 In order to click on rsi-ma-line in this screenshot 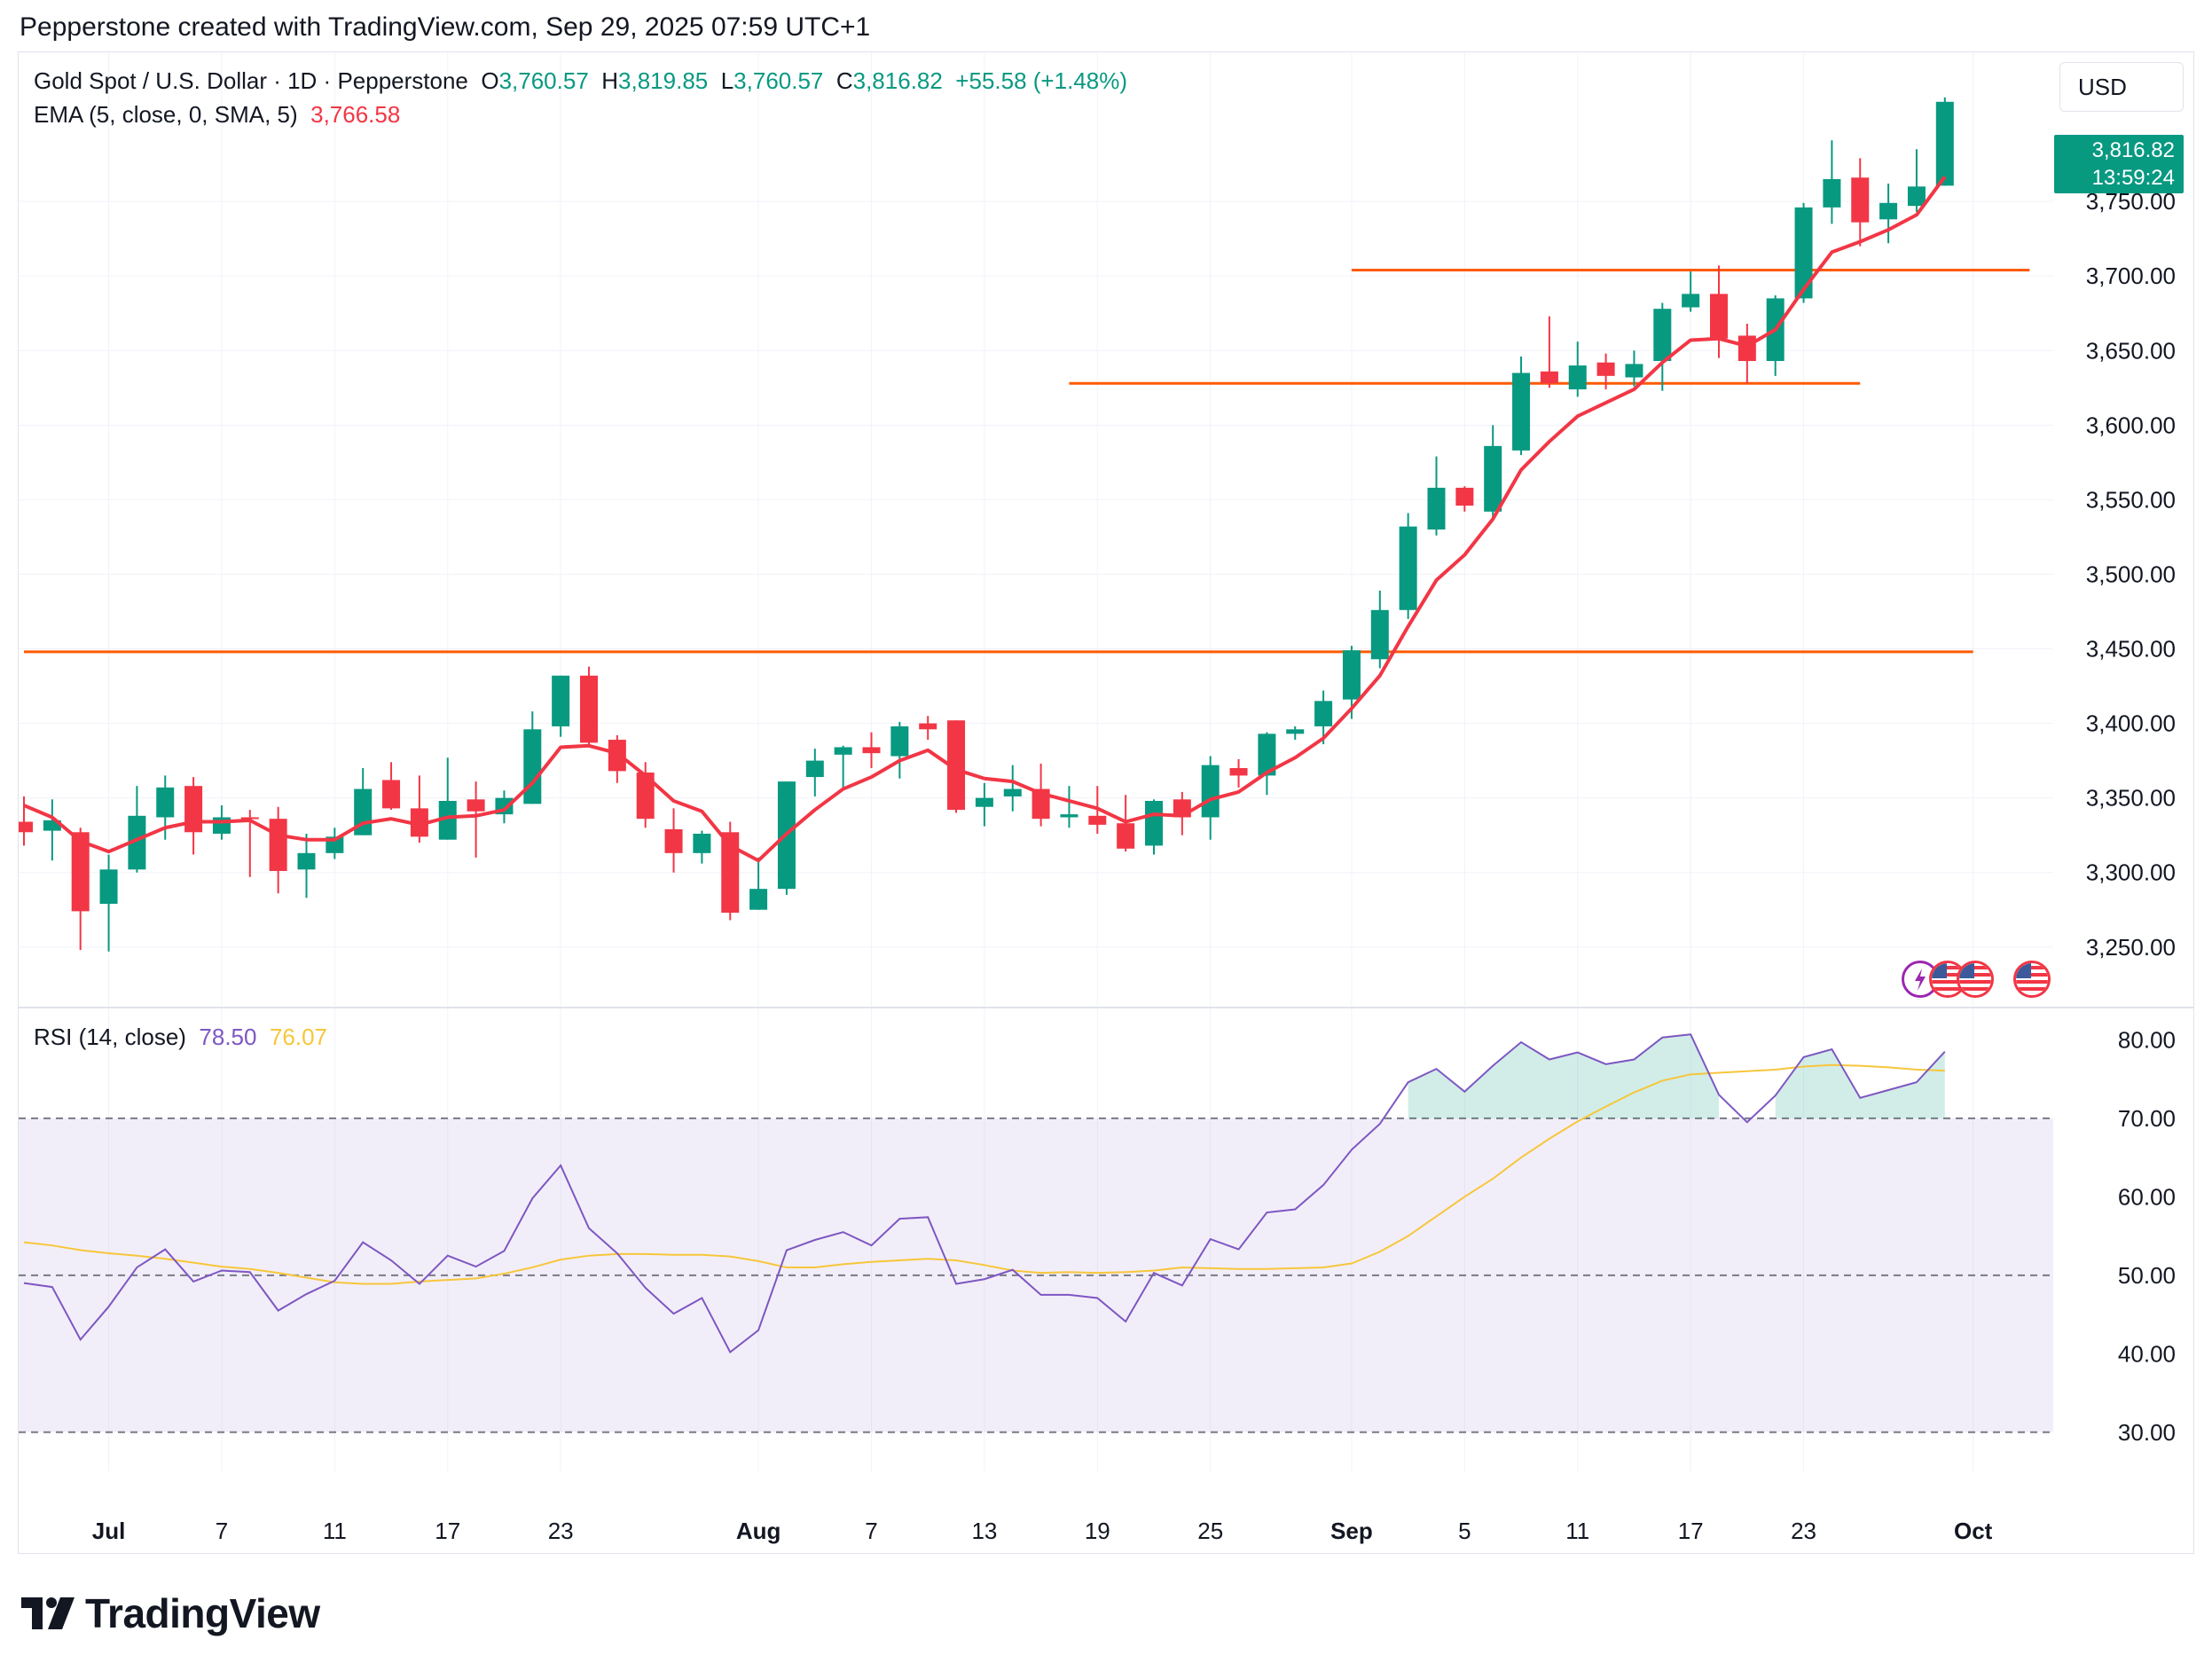, I will do `click(984, 1174)`.